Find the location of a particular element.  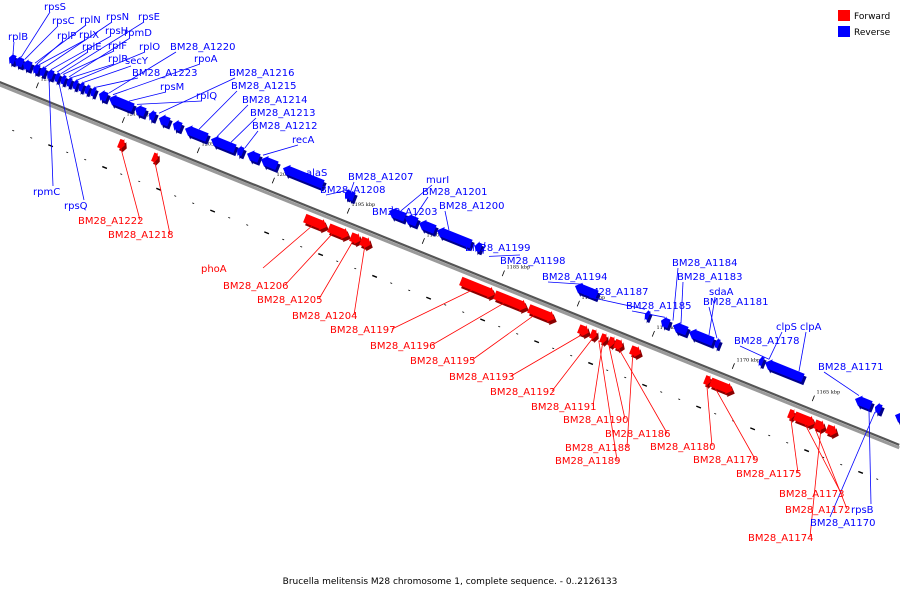

reverse-gene-label: rplQ is located at coordinates (206, 96).